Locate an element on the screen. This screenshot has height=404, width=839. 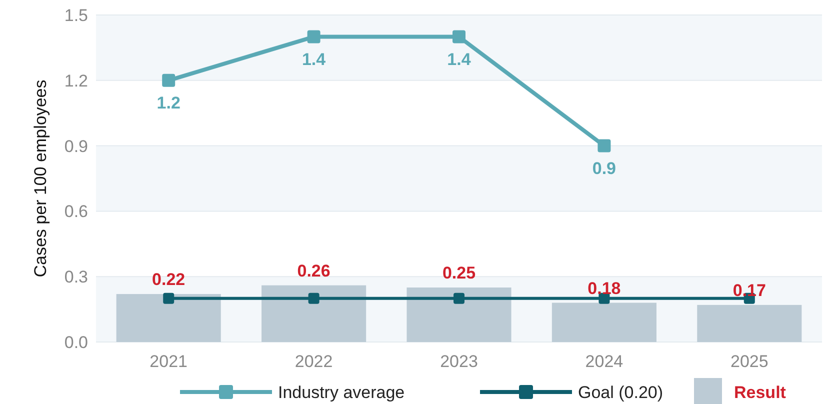
x-tick-label: 2022 is located at coordinates (313, 361).